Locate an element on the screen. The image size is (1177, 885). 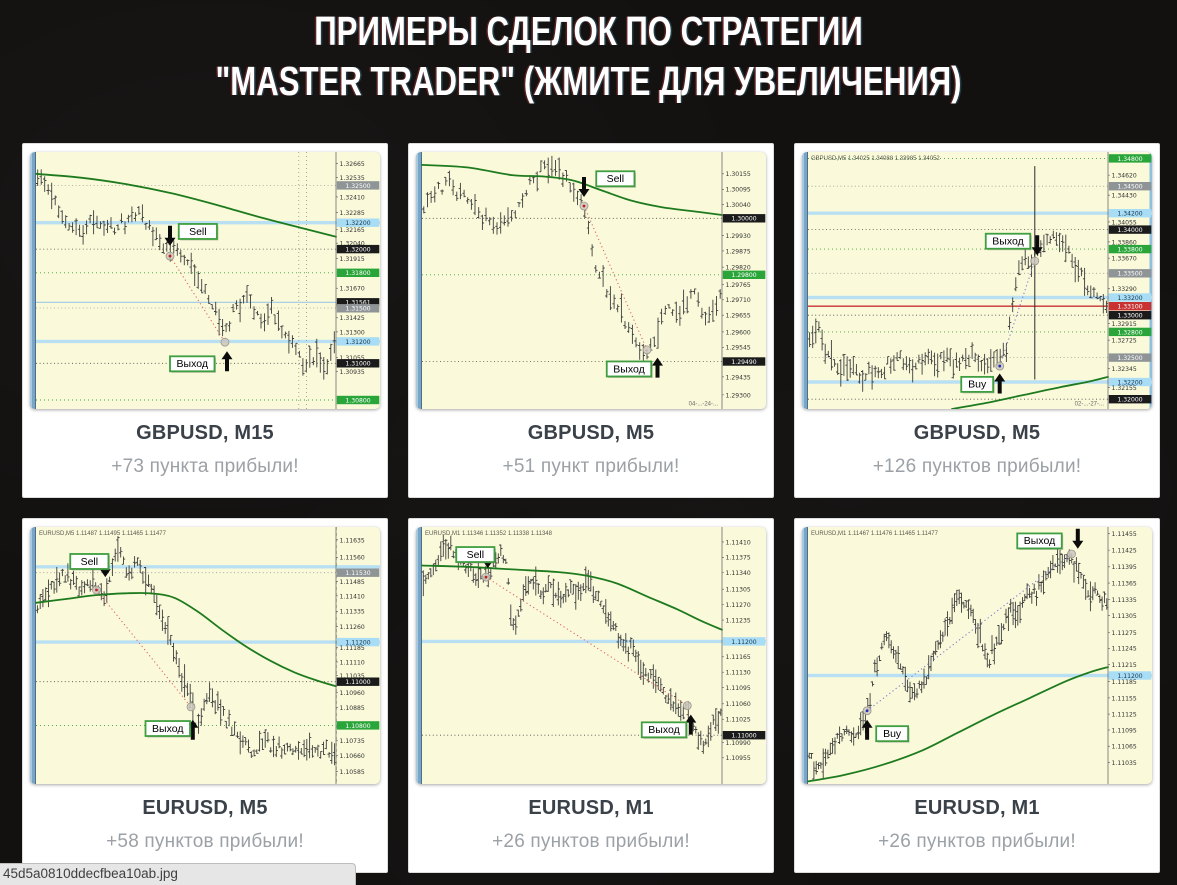
svg-text: 1.11035 is located at coordinates (352, 676).